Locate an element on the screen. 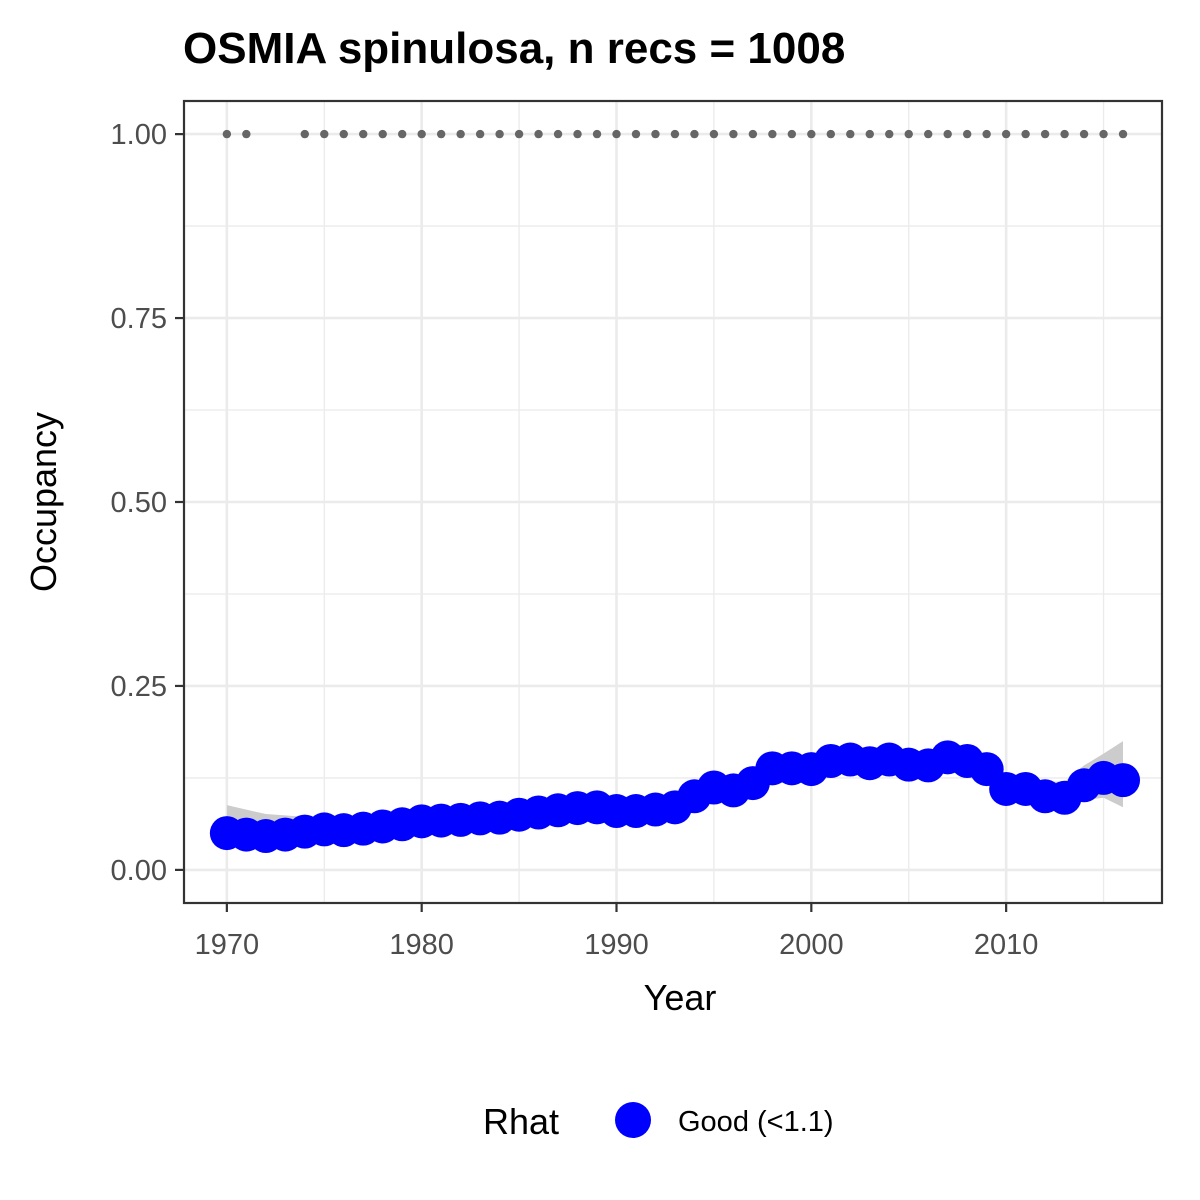 The width and height of the screenshot is (1200, 1200). y-axis: 0.00 0.25 0.50 0.75 1.00 is located at coordinates (147, 503).